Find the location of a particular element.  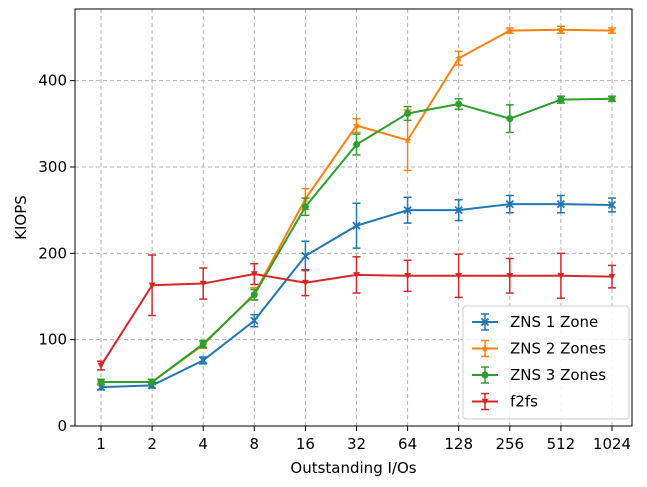

legend: ZNS 1 Zone ZNS 2 Zones ZNS 3 Zones f2fs is located at coordinates (546, 362).